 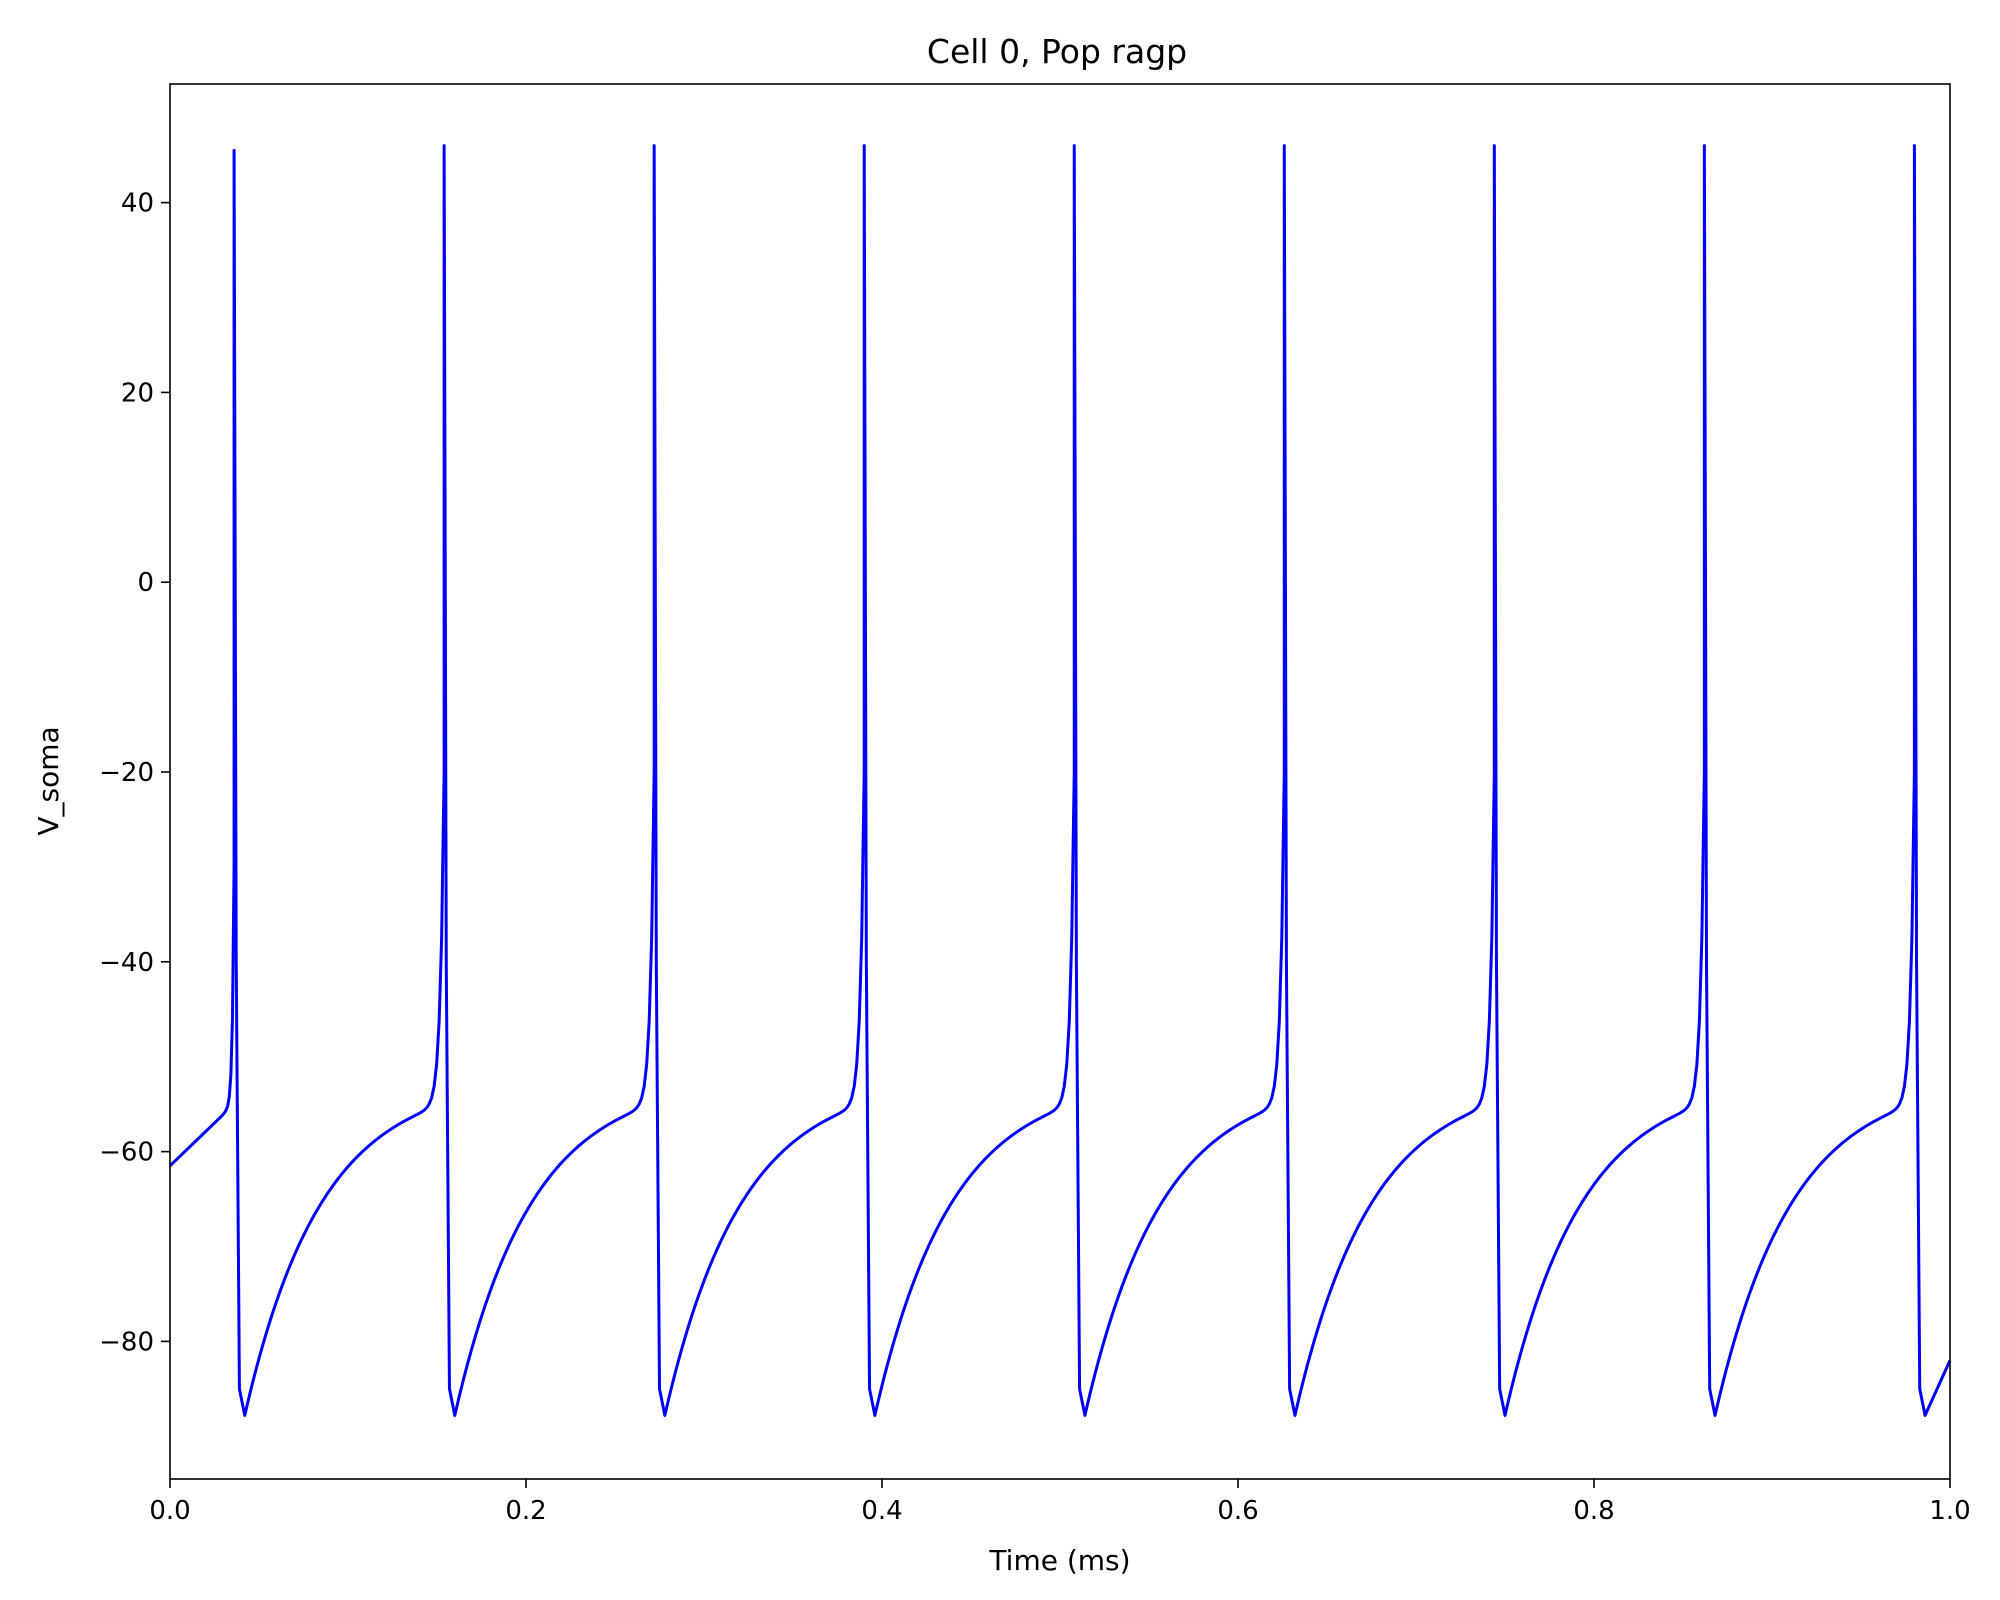 I want to click on x-tick-label: 0.4, so click(x=881, y=1511).